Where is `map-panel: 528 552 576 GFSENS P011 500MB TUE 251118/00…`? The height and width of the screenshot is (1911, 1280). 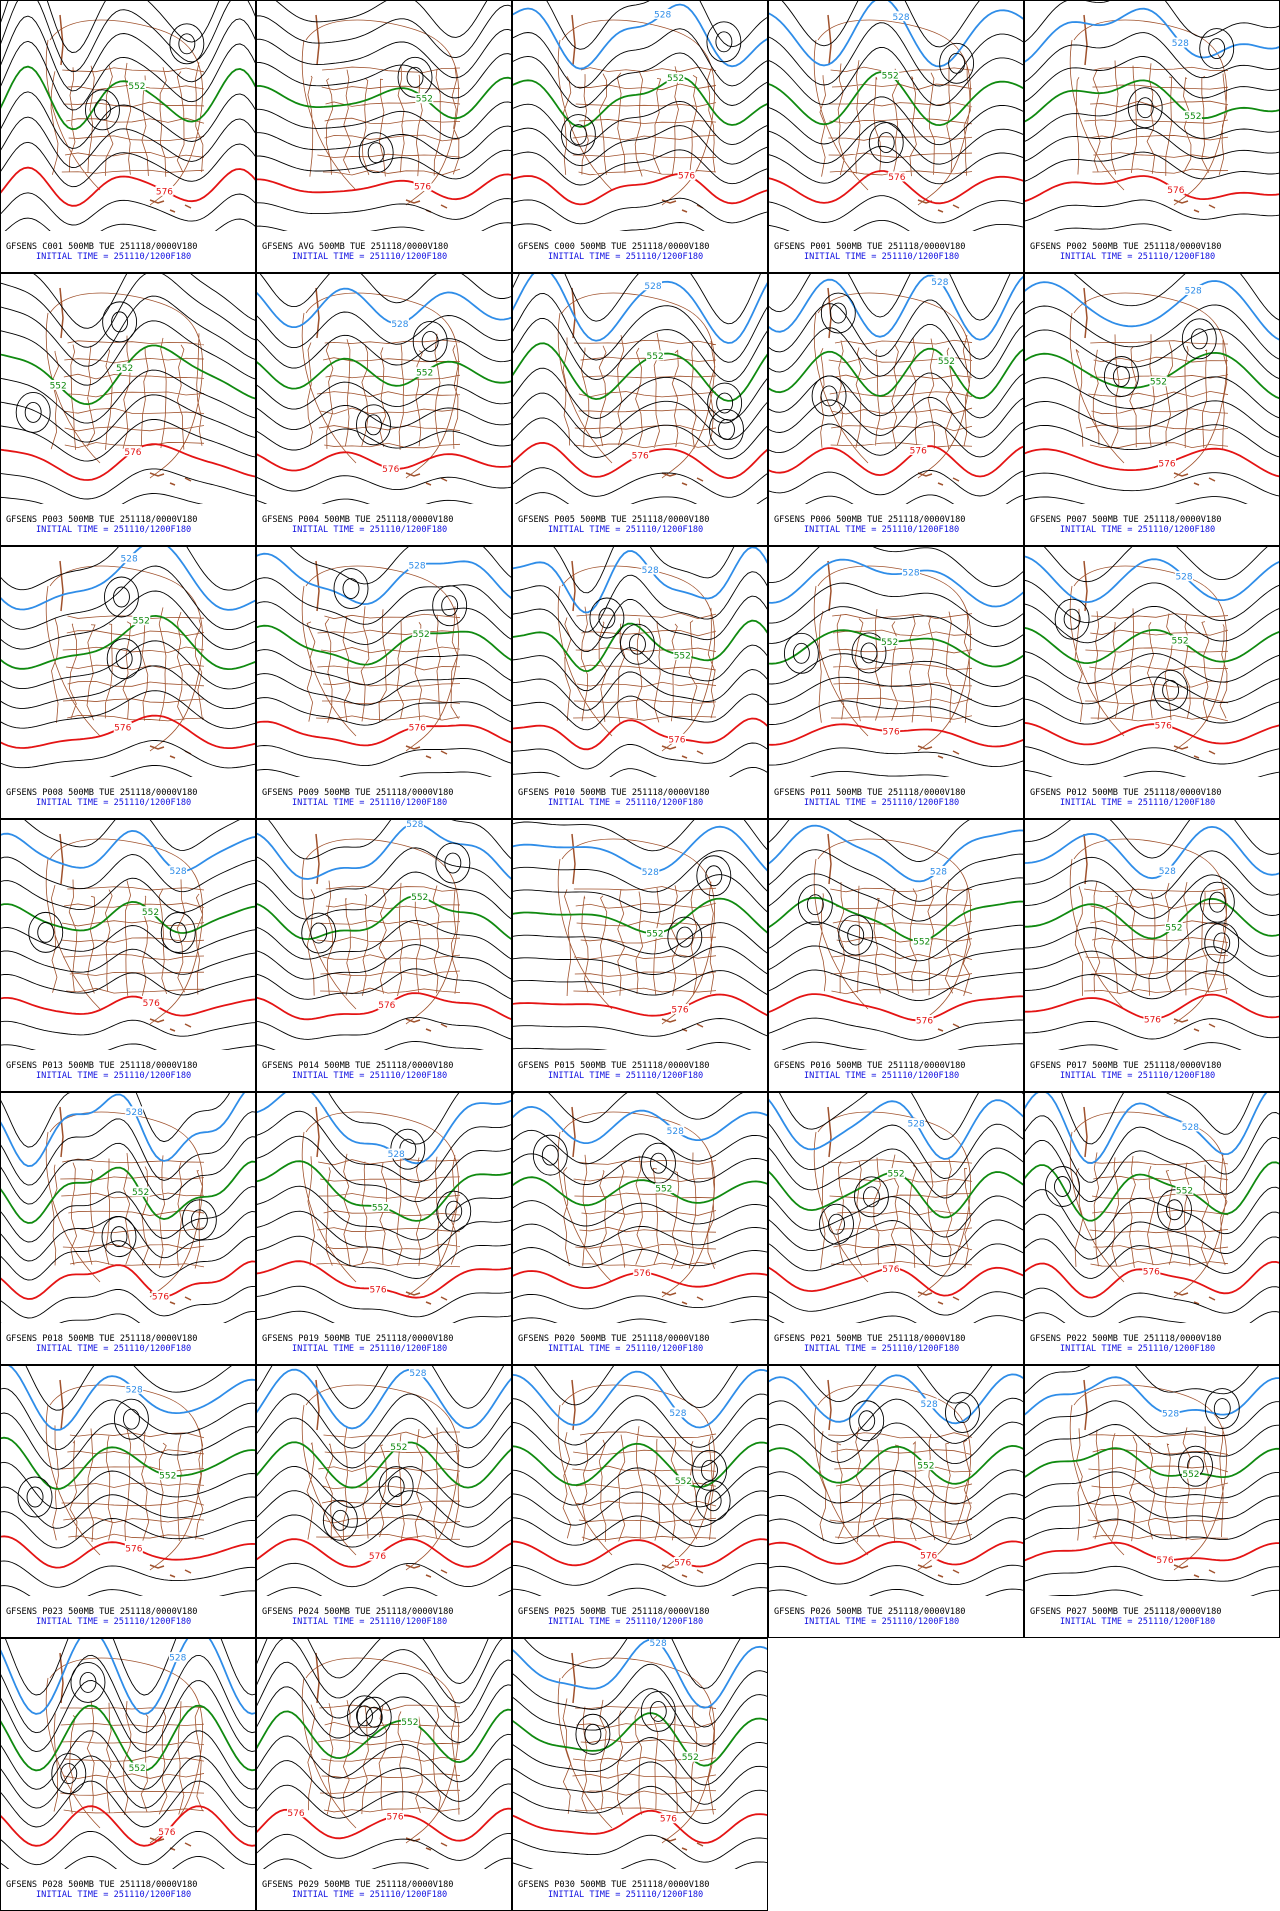
map-panel: 528 552 576 GFSENS P011 500MB TUE 251118/00… is located at coordinates (896, 682).